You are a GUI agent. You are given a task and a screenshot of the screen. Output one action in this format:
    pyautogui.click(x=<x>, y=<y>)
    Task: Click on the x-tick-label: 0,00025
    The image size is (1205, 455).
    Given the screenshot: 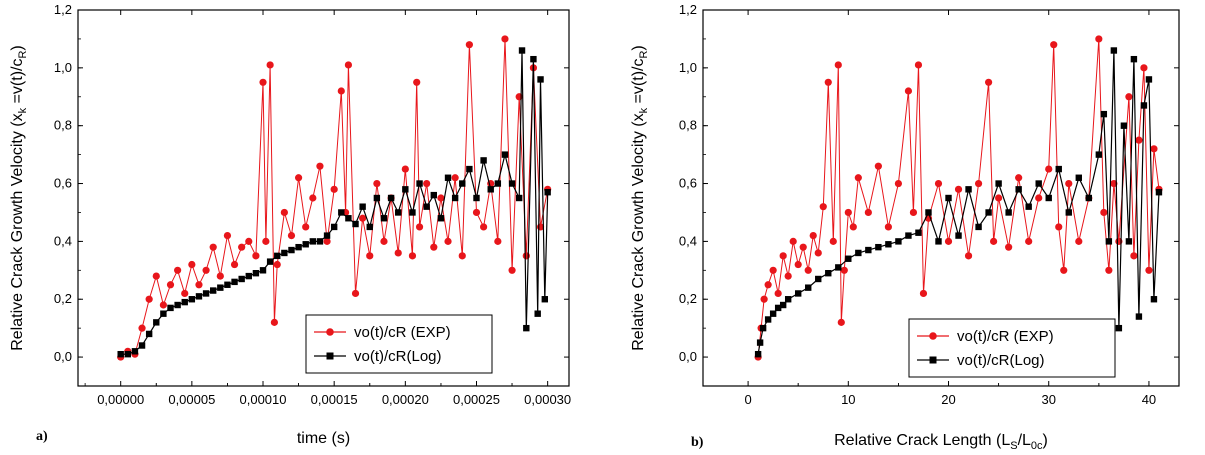 What is the action you would take?
    pyautogui.click(x=476, y=399)
    